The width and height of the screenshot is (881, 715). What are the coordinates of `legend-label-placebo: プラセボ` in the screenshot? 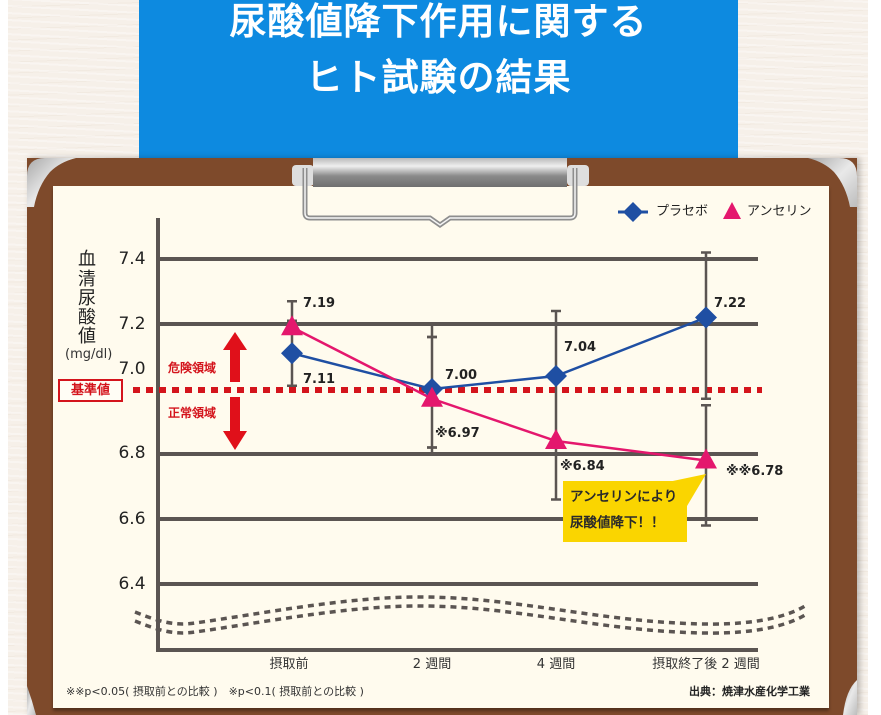 It's located at (682, 211).